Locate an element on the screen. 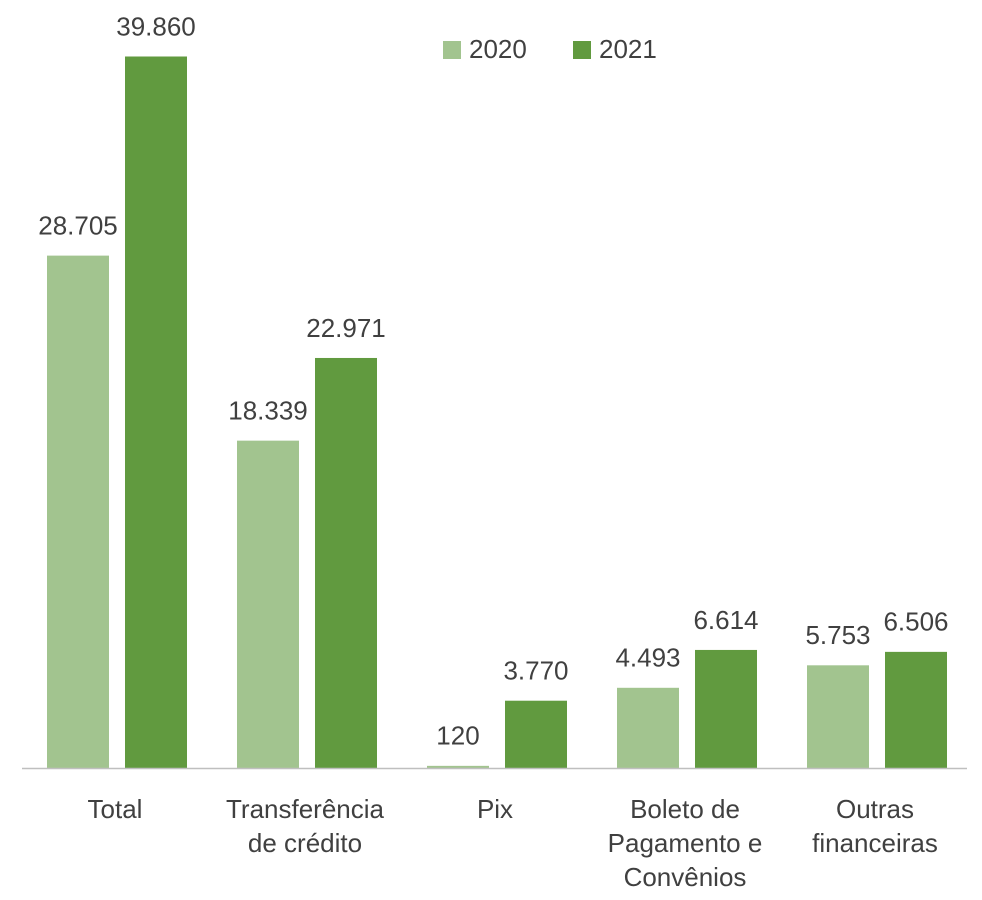 This screenshot has width=982, height=900. data-label: 6.506 is located at coordinates (915, 622).